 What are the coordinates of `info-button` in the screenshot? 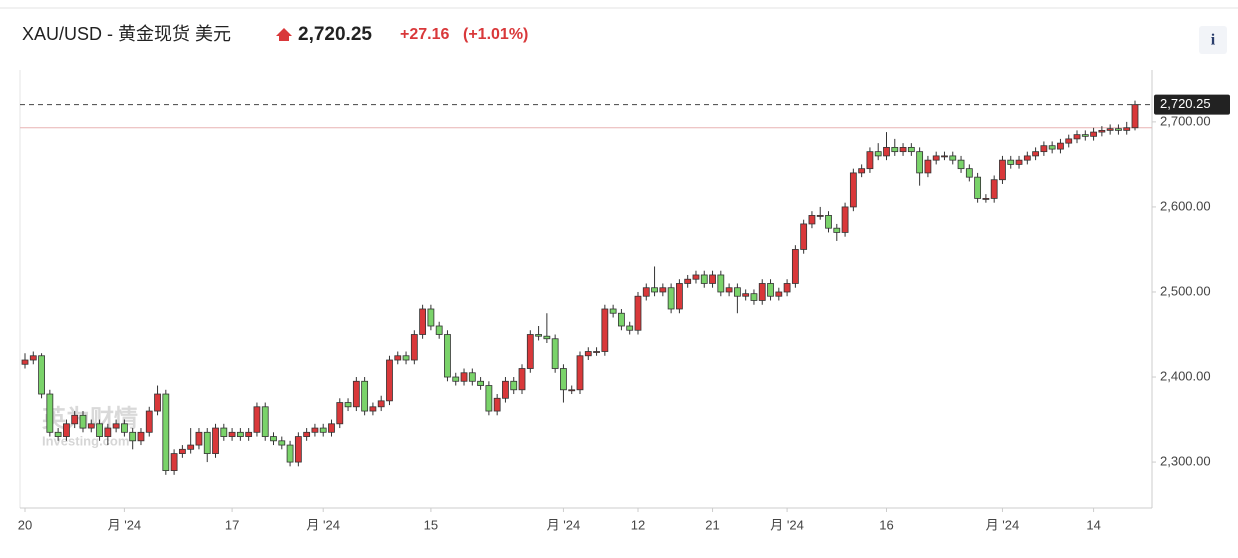 It's located at (1213, 40).